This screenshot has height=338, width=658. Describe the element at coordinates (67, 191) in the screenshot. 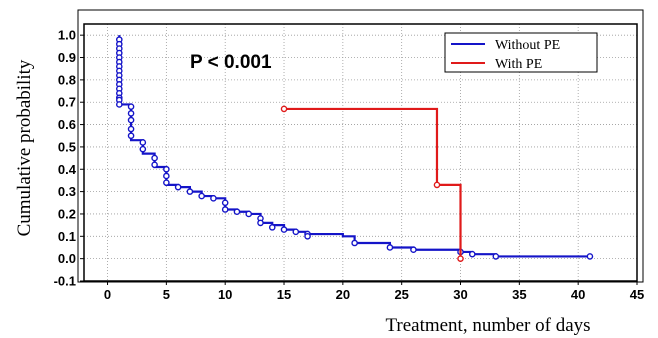

I see `y-tick-label: 0.3` at that location.